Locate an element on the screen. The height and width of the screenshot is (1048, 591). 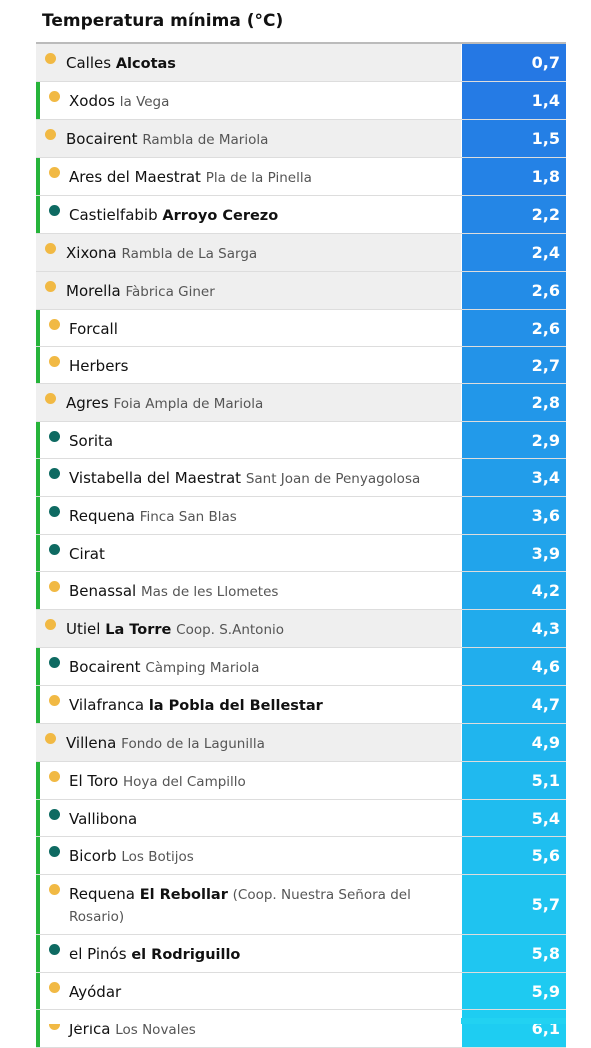
station-cell: El Toro Hoya del Campillo is located at coordinates (248, 780).